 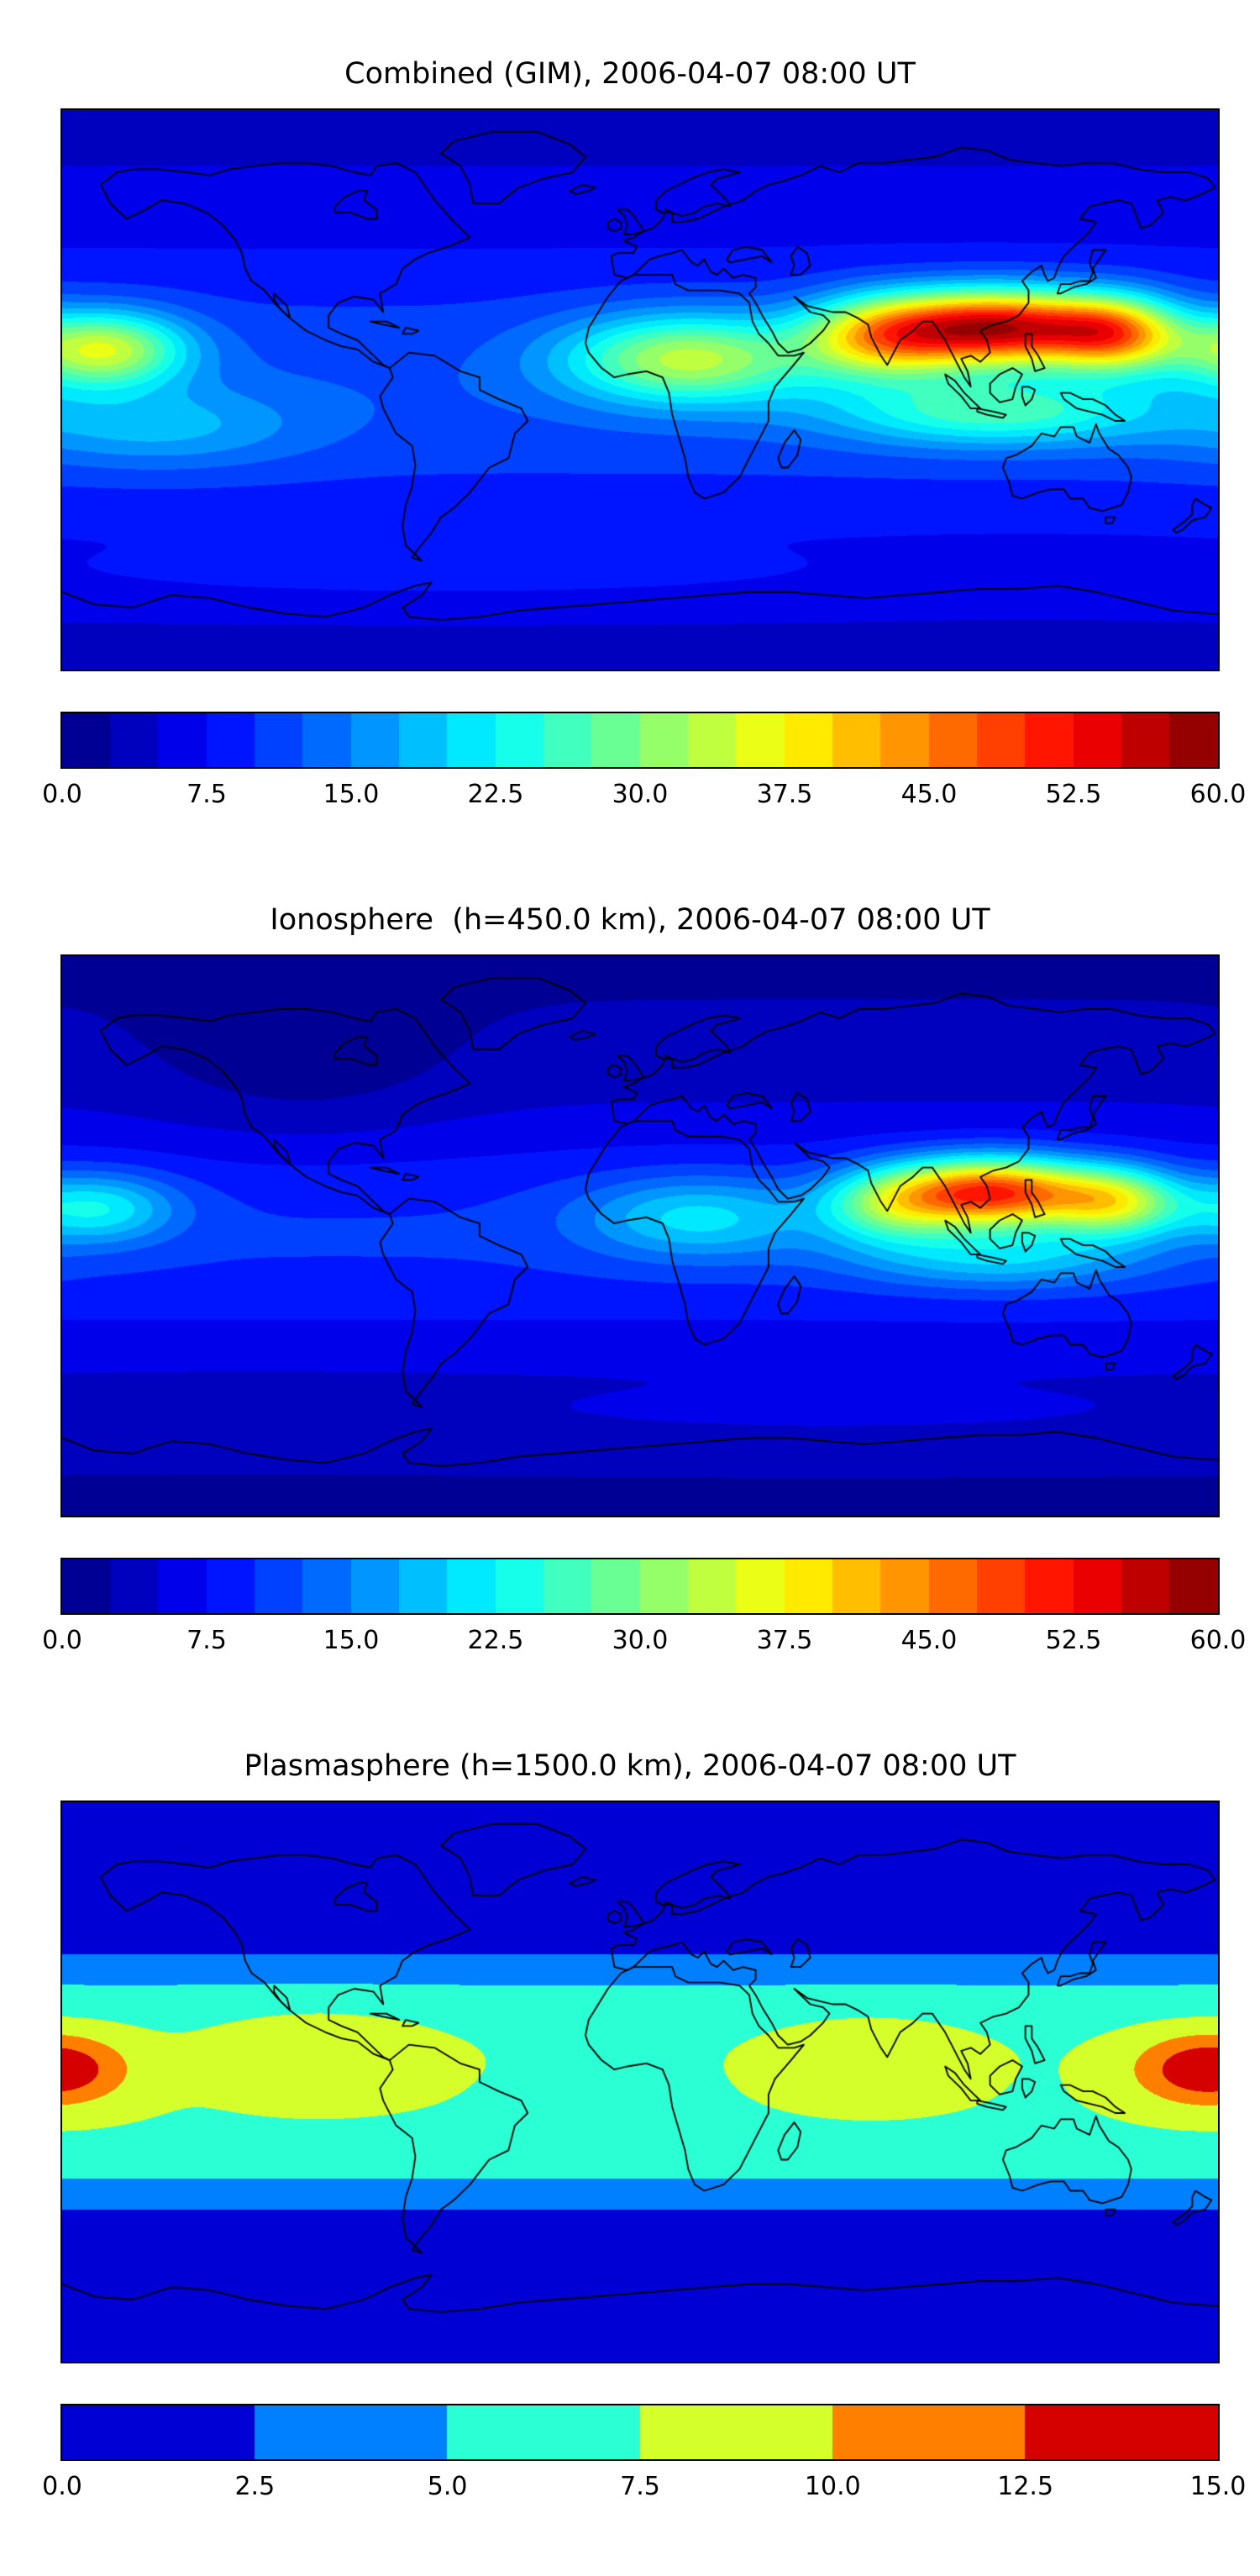 I want to click on colorbar-tick-label: 10.0, so click(x=832, y=2486).